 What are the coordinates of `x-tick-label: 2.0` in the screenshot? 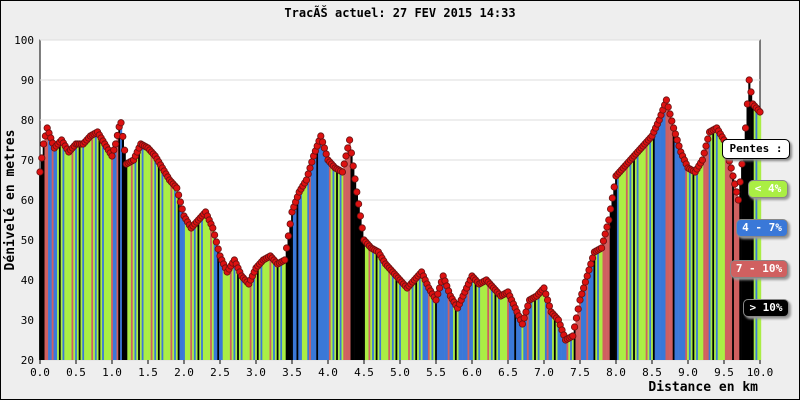 It's located at (184, 372).